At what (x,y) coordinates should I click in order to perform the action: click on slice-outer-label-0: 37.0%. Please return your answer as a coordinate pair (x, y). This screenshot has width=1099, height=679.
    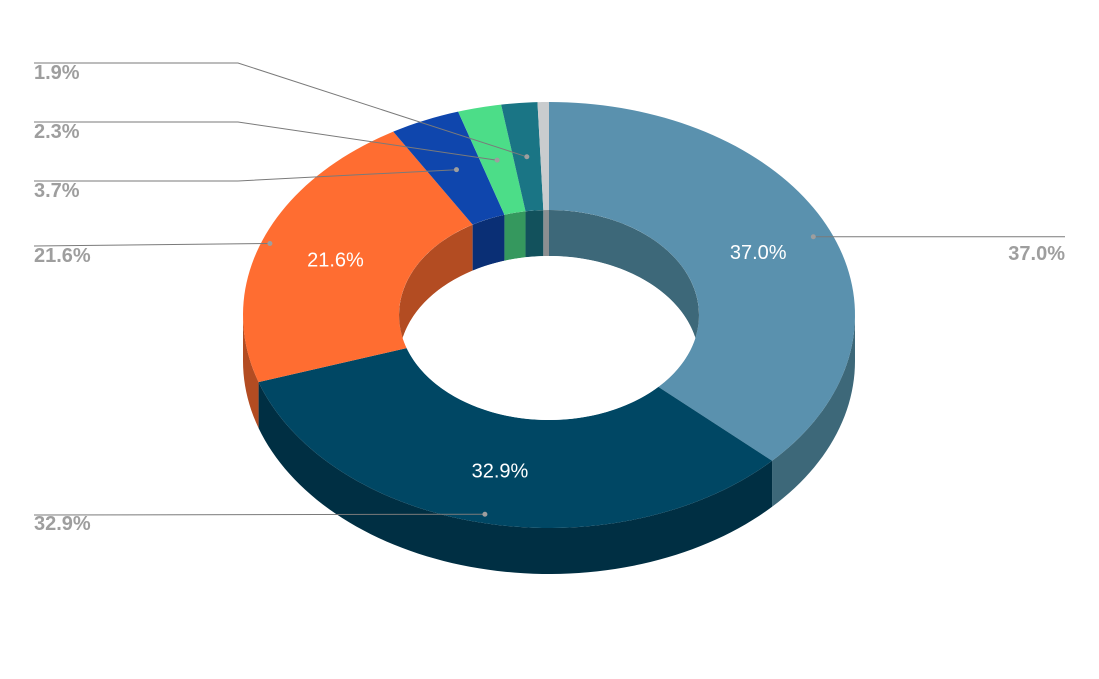
    Looking at the image, I should click on (1036, 254).